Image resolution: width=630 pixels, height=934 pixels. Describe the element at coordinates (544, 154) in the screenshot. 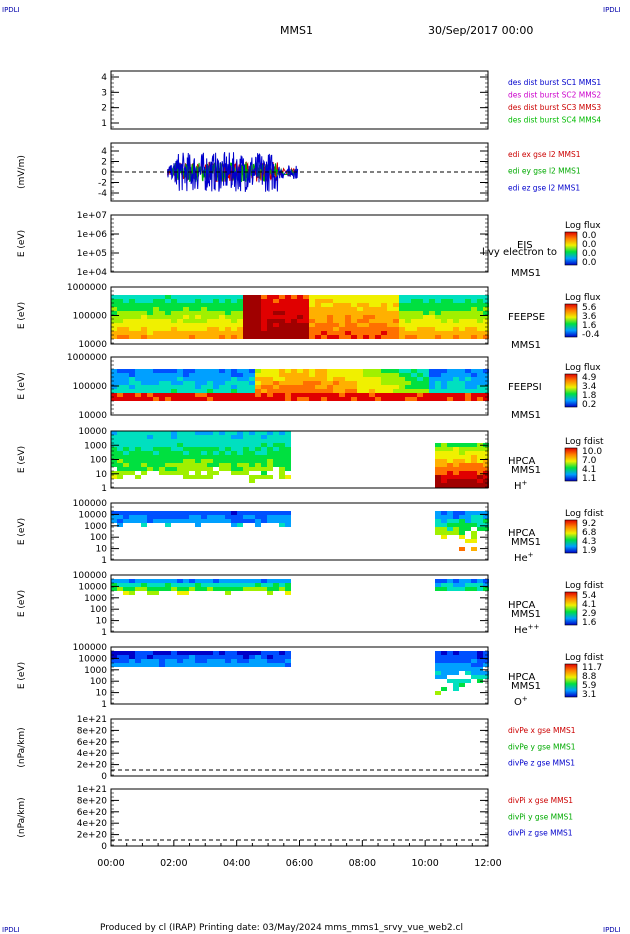

I see `legend-entry: edi ex gse l2 MMS1` at that location.